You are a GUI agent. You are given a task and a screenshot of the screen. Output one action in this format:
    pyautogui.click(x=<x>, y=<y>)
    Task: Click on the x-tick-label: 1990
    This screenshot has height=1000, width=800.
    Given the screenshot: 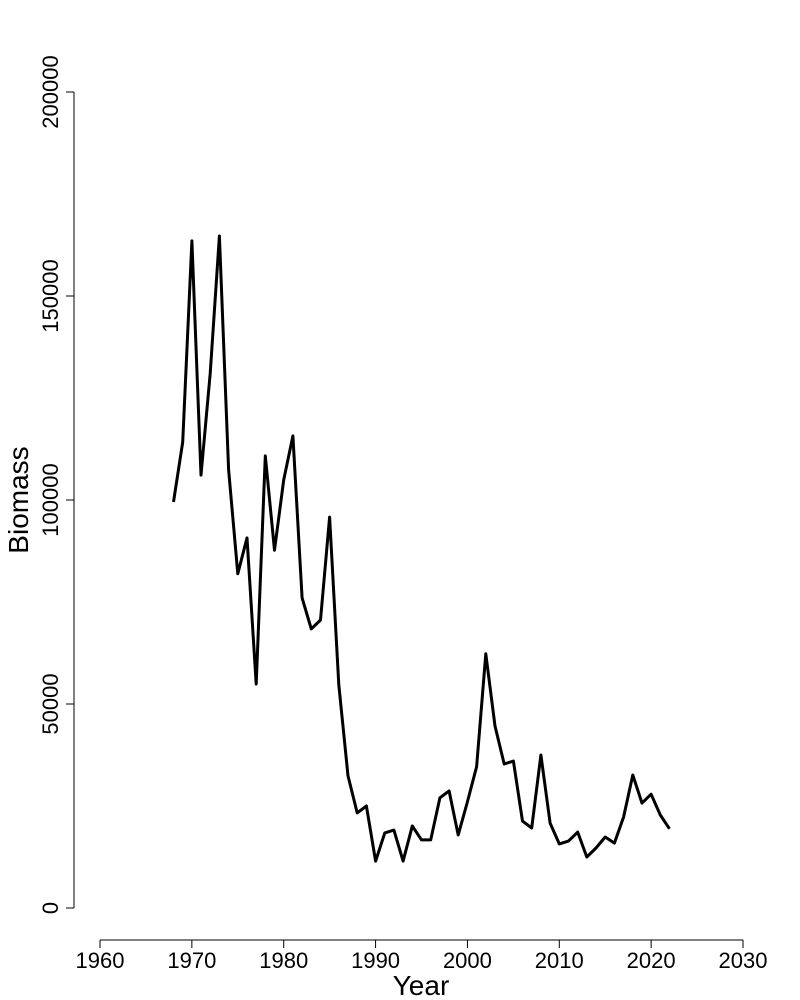 What is the action you would take?
    pyautogui.click(x=375, y=960)
    